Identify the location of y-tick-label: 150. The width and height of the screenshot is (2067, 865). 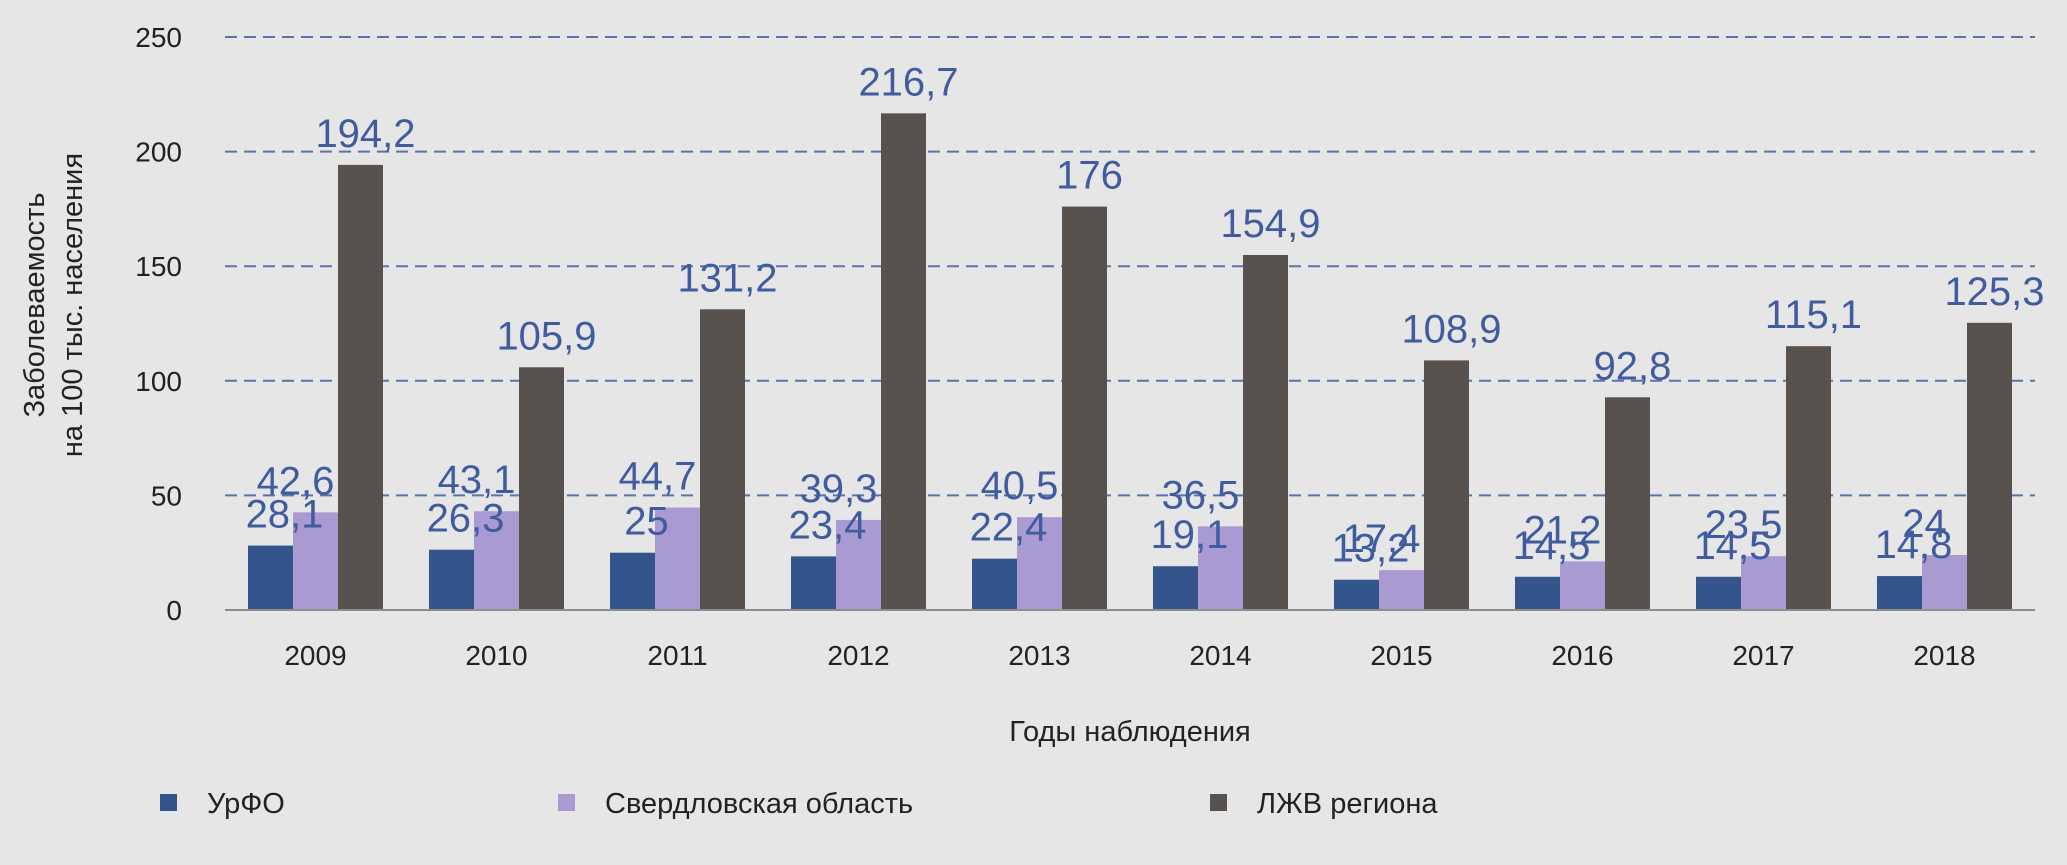
(158, 266).